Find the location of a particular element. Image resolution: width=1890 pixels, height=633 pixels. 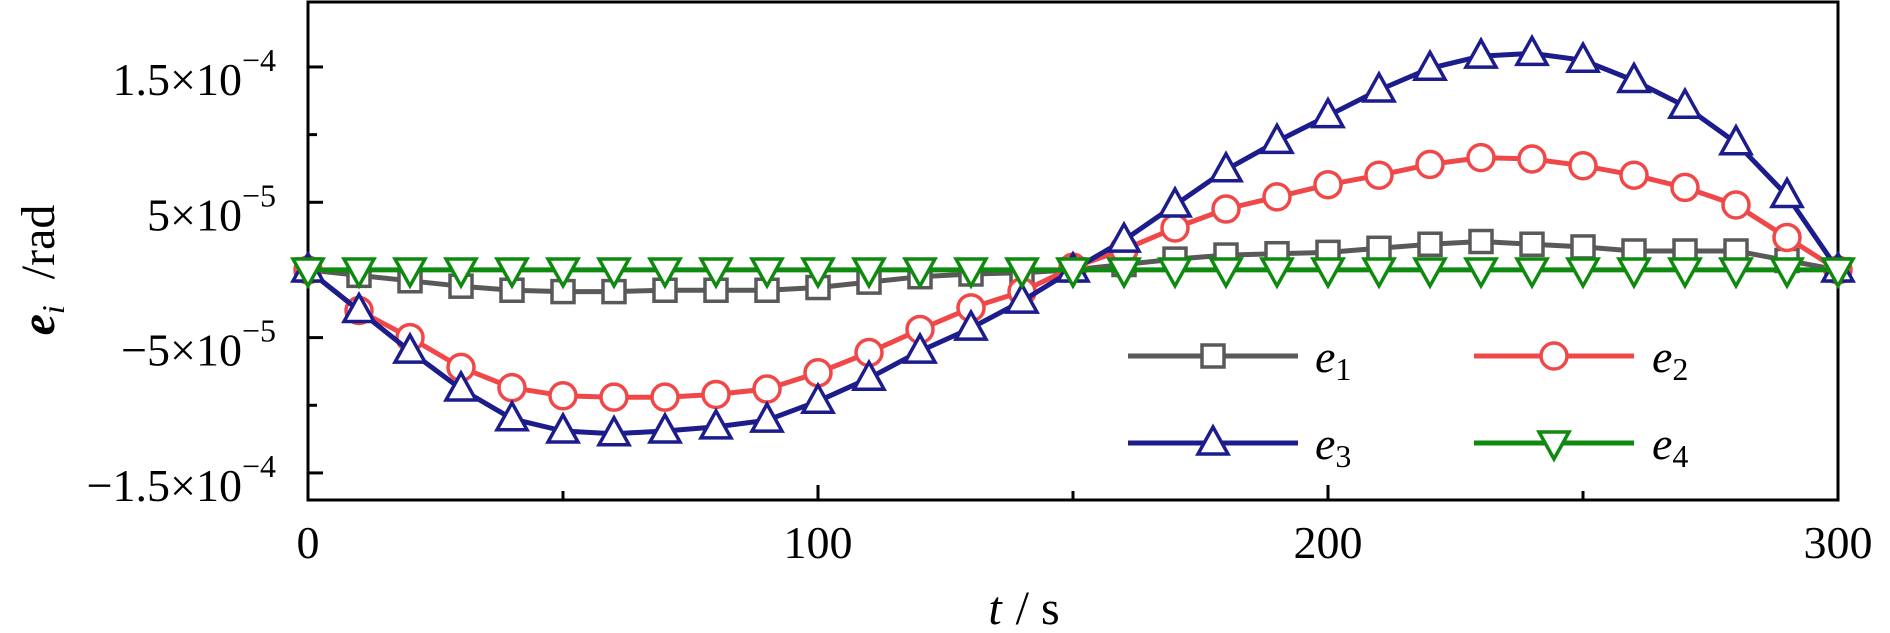

x-axis-title: t / s is located at coordinates (1023, 605).